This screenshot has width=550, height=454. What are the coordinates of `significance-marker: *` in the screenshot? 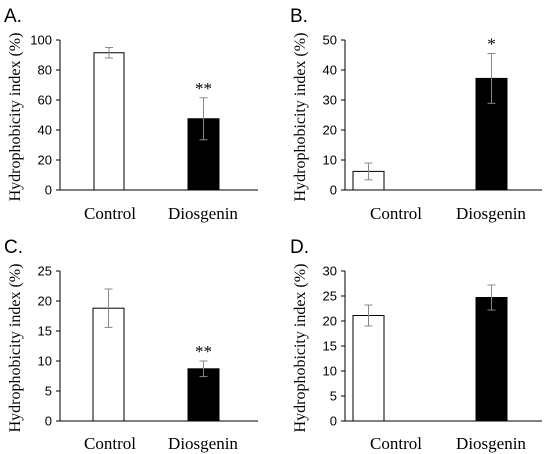 It's located at (491, 44).